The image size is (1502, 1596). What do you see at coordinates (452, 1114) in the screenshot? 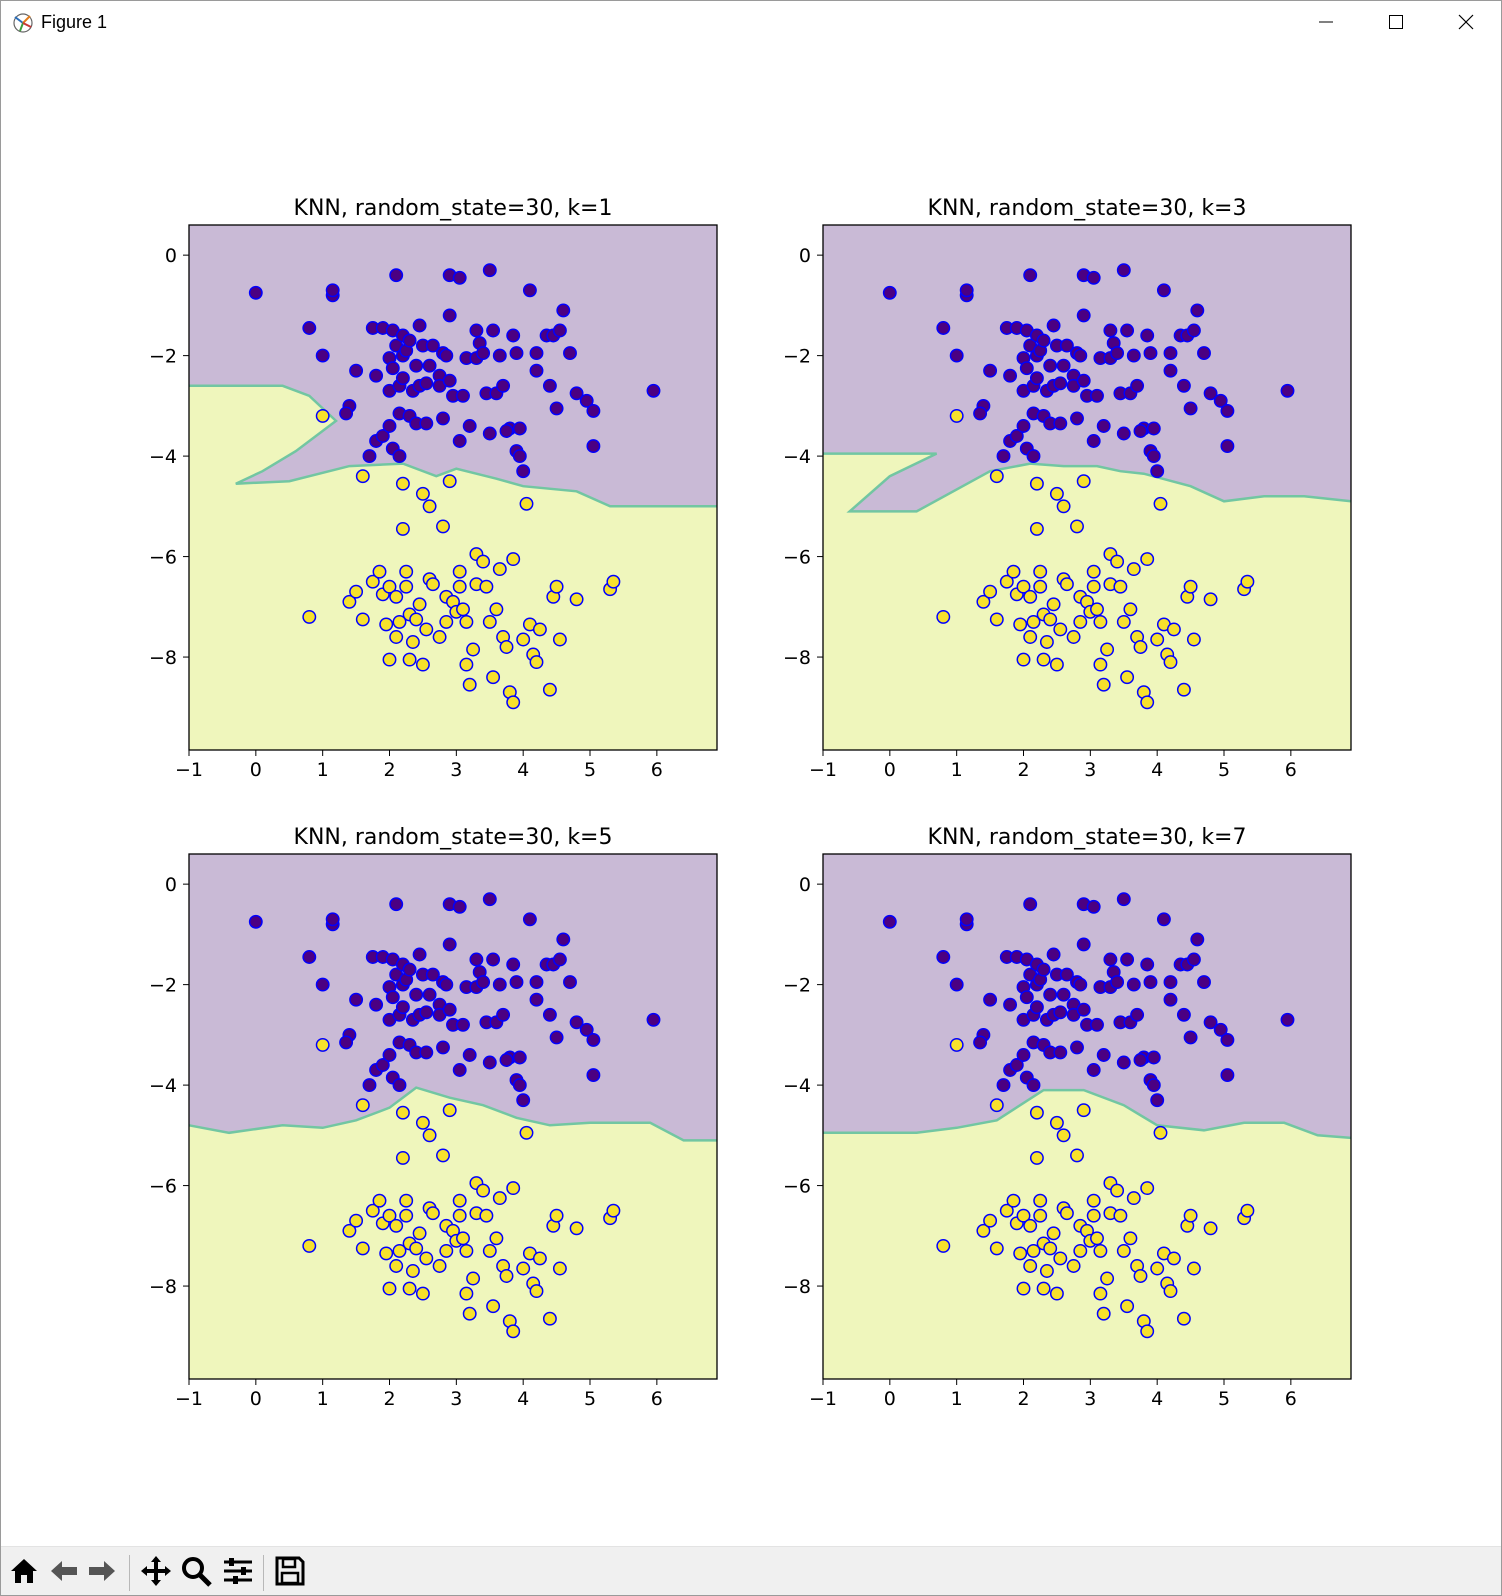
I see `decision-boundary` at bounding box center [452, 1114].